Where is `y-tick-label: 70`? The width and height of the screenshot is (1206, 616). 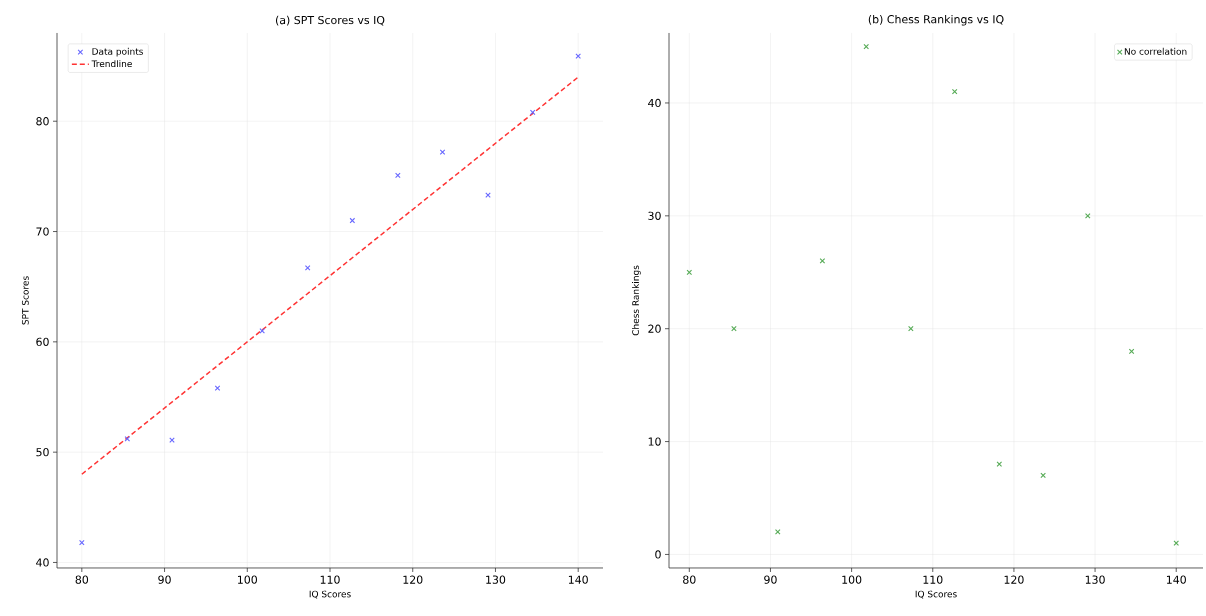 y-tick-label: 70 is located at coordinates (42, 231).